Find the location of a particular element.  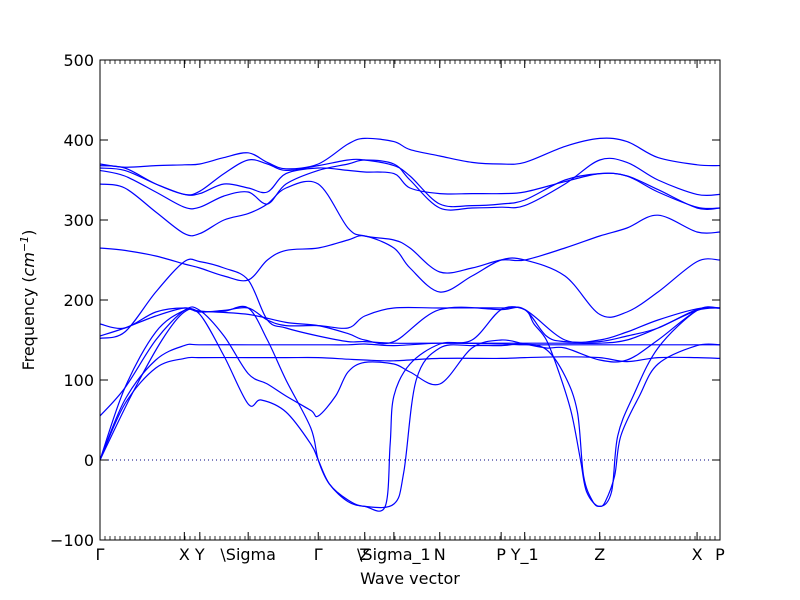

y-tick-label: 400 is located at coordinates (78, 140).